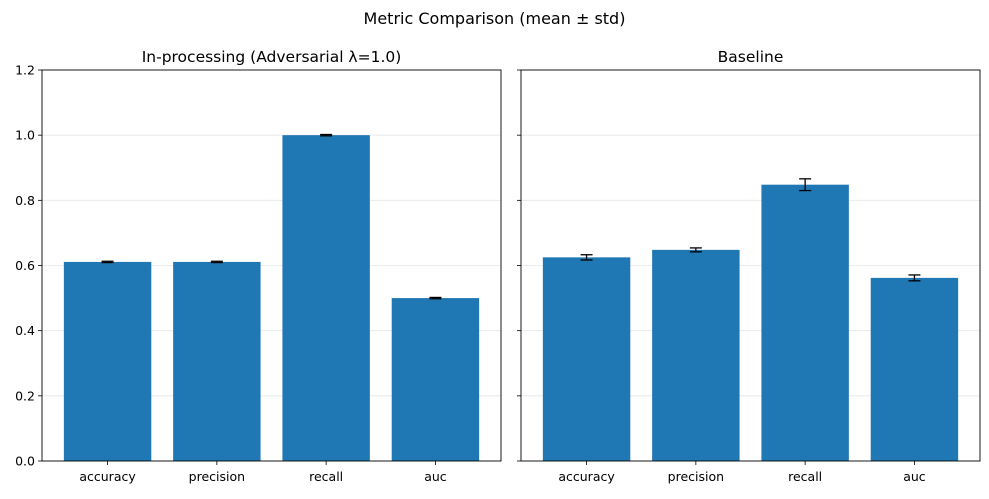 The width and height of the screenshot is (989, 499). What do you see at coordinates (25, 461) in the screenshot?
I see `y-tick-label: 0.0` at bounding box center [25, 461].